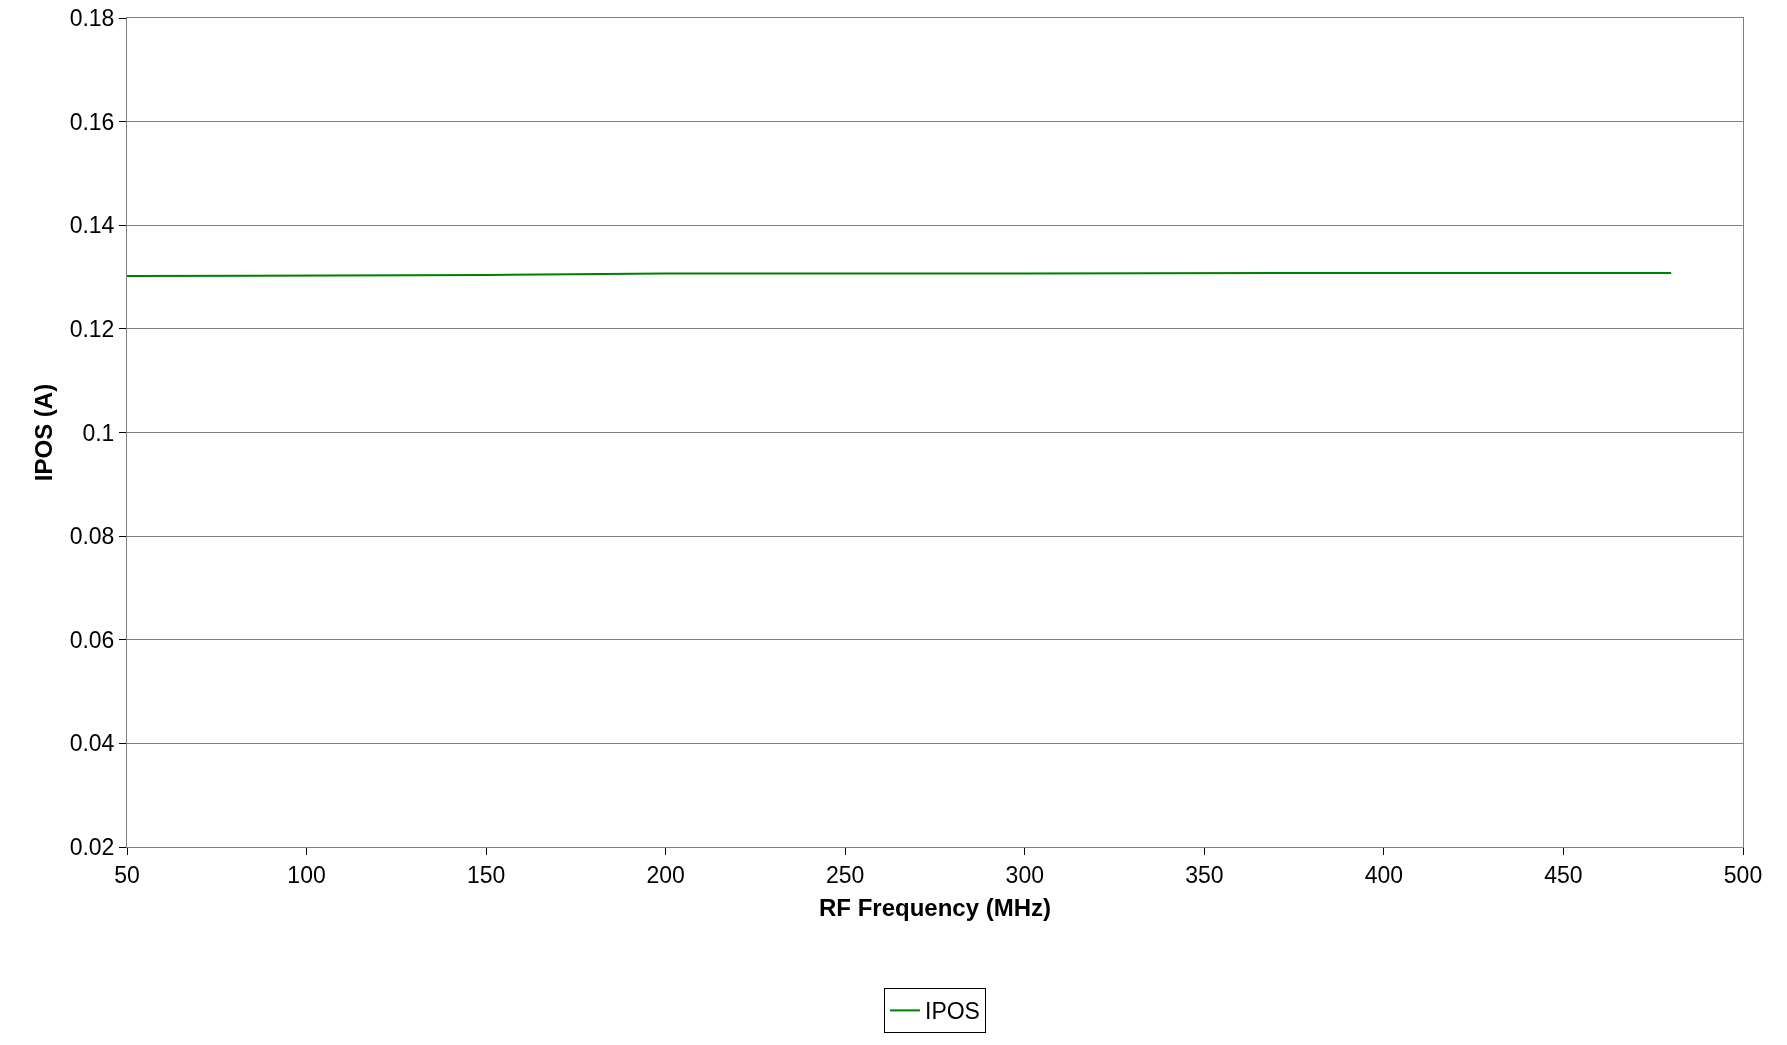 Image resolution: width=1787 pixels, height=1045 pixels. What do you see at coordinates (127, 874) in the screenshot?
I see `x-tick-label: 50` at bounding box center [127, 874].